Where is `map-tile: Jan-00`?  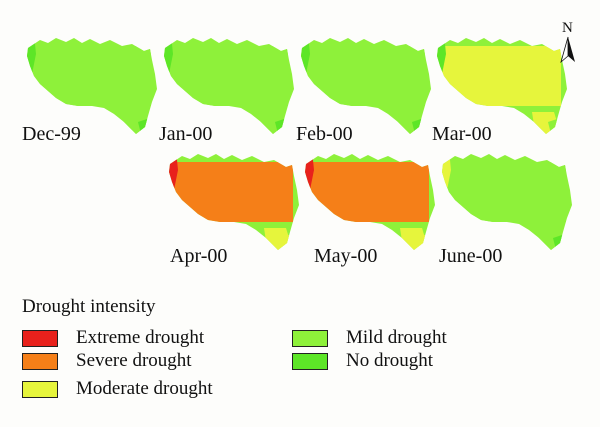
map-tile: Jan-00 is located at coordinates (226, 91).